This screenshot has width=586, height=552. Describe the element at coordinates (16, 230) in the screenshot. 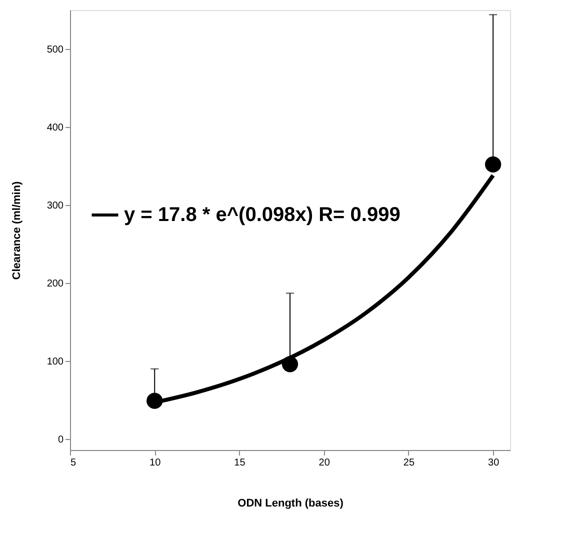

I see `y-axis-title: Clearance (ml/min)` at that location.